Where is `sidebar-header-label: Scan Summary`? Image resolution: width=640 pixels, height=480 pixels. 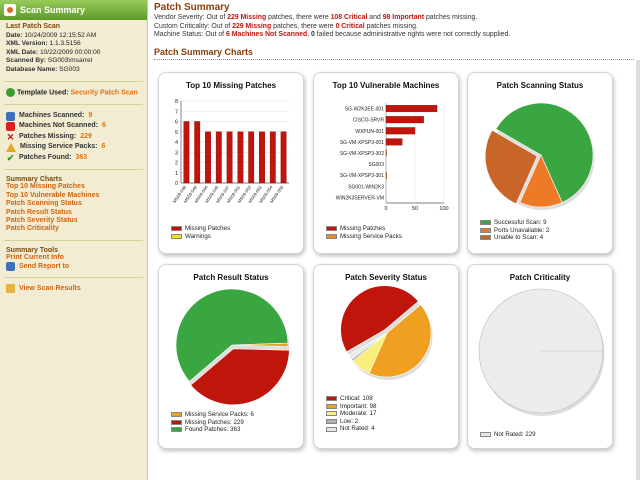 sidebar-header-label: Scan Summary is located at coordinates (53, 10).